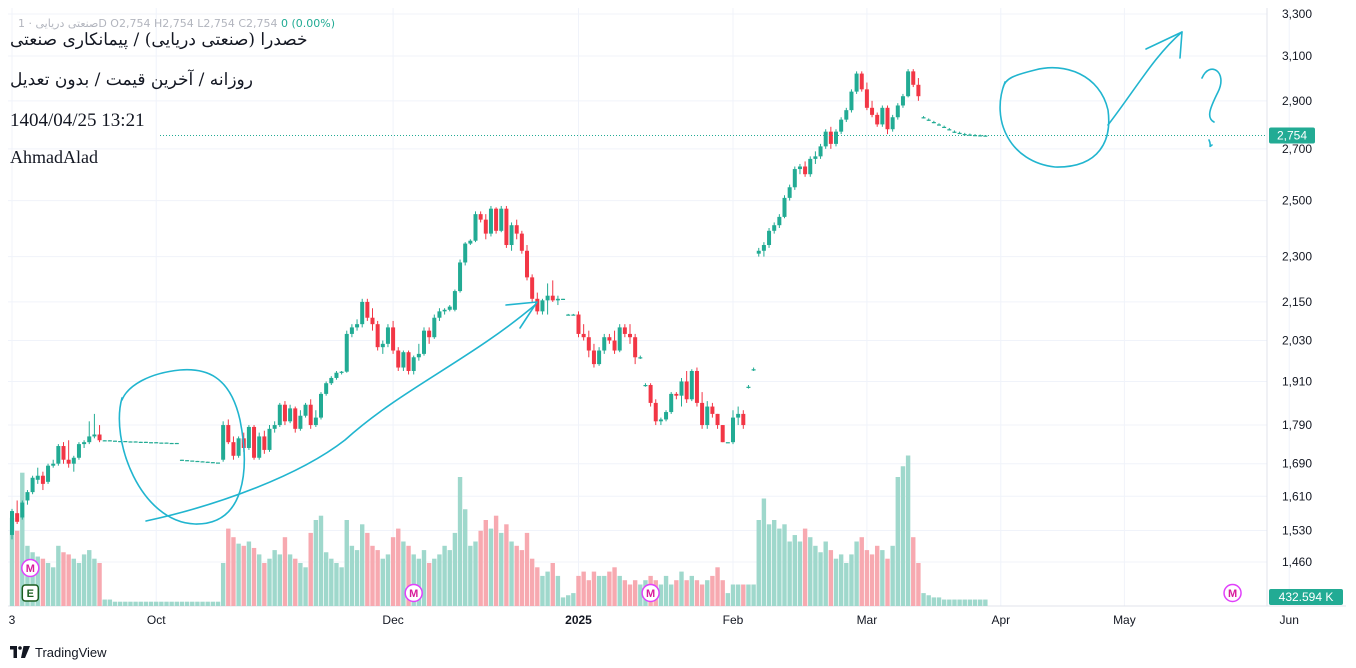  I want to click on arrow-drawing-left, so click(340, 413).